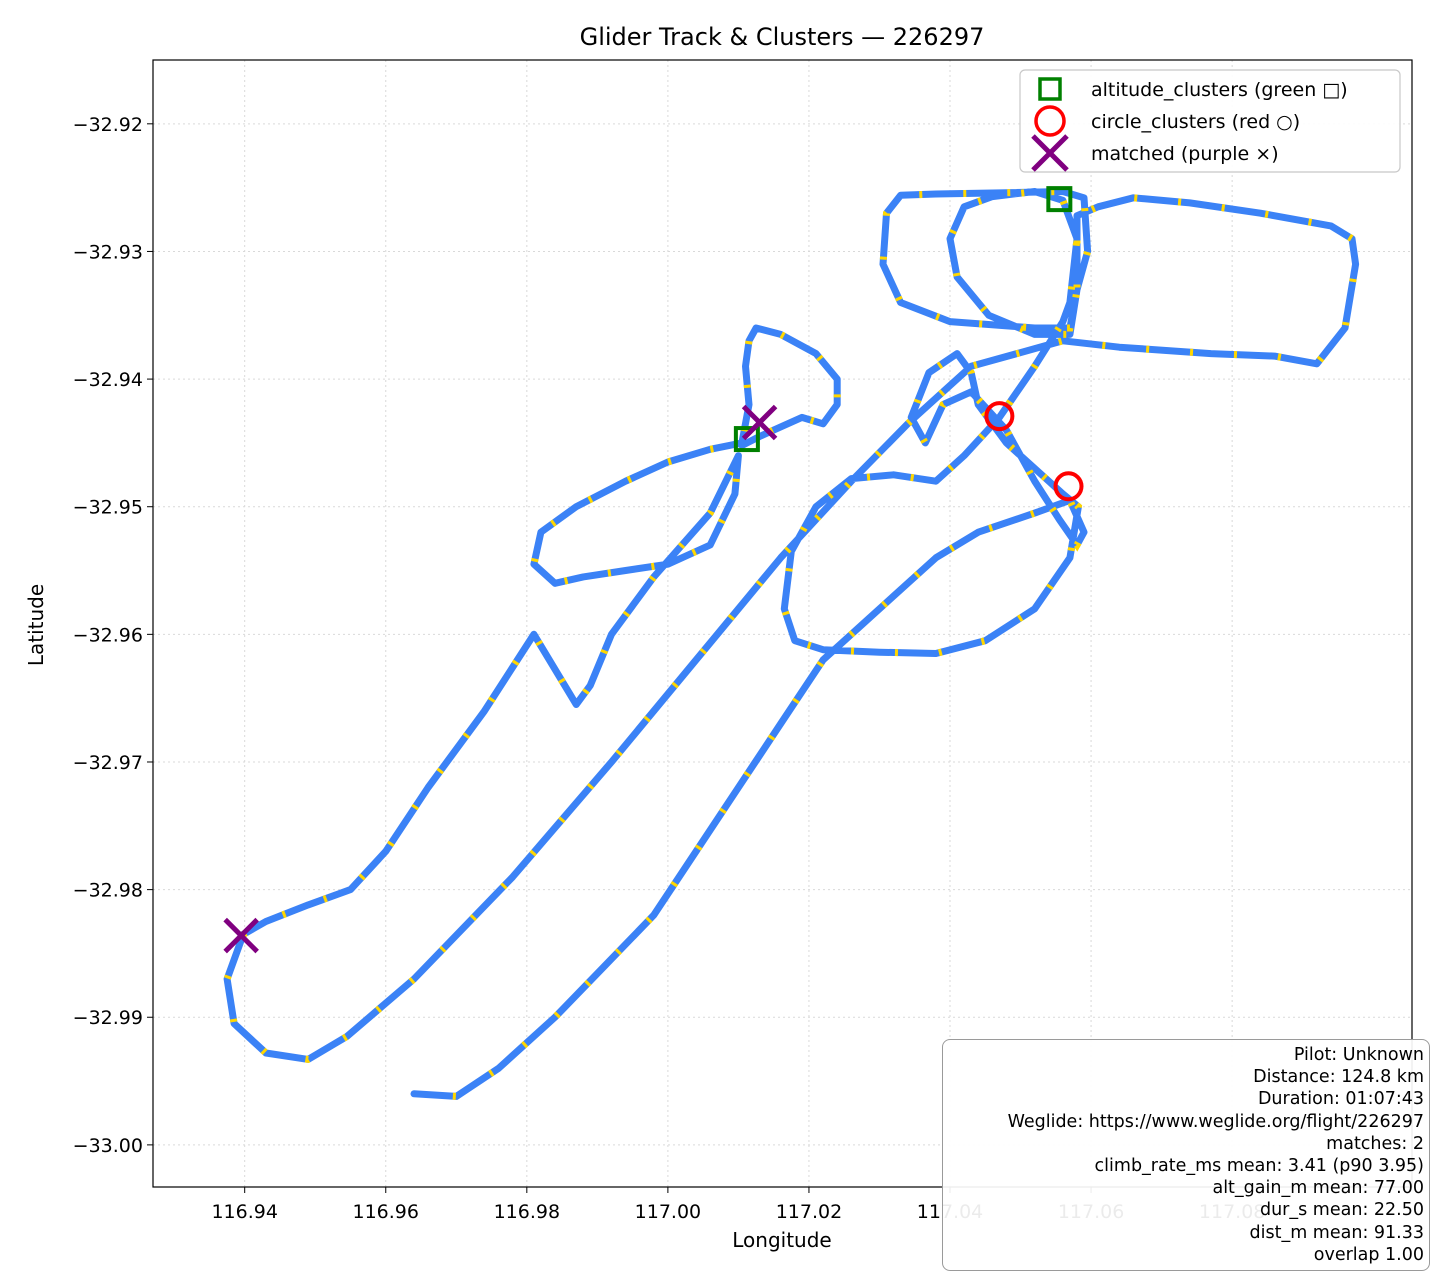  What do you see at coordinates (1318, 1188) in the screenshot?
I see `info-alt-gain: alt_gain_m mean: 77.00` at bounding box center [1318, 1188].